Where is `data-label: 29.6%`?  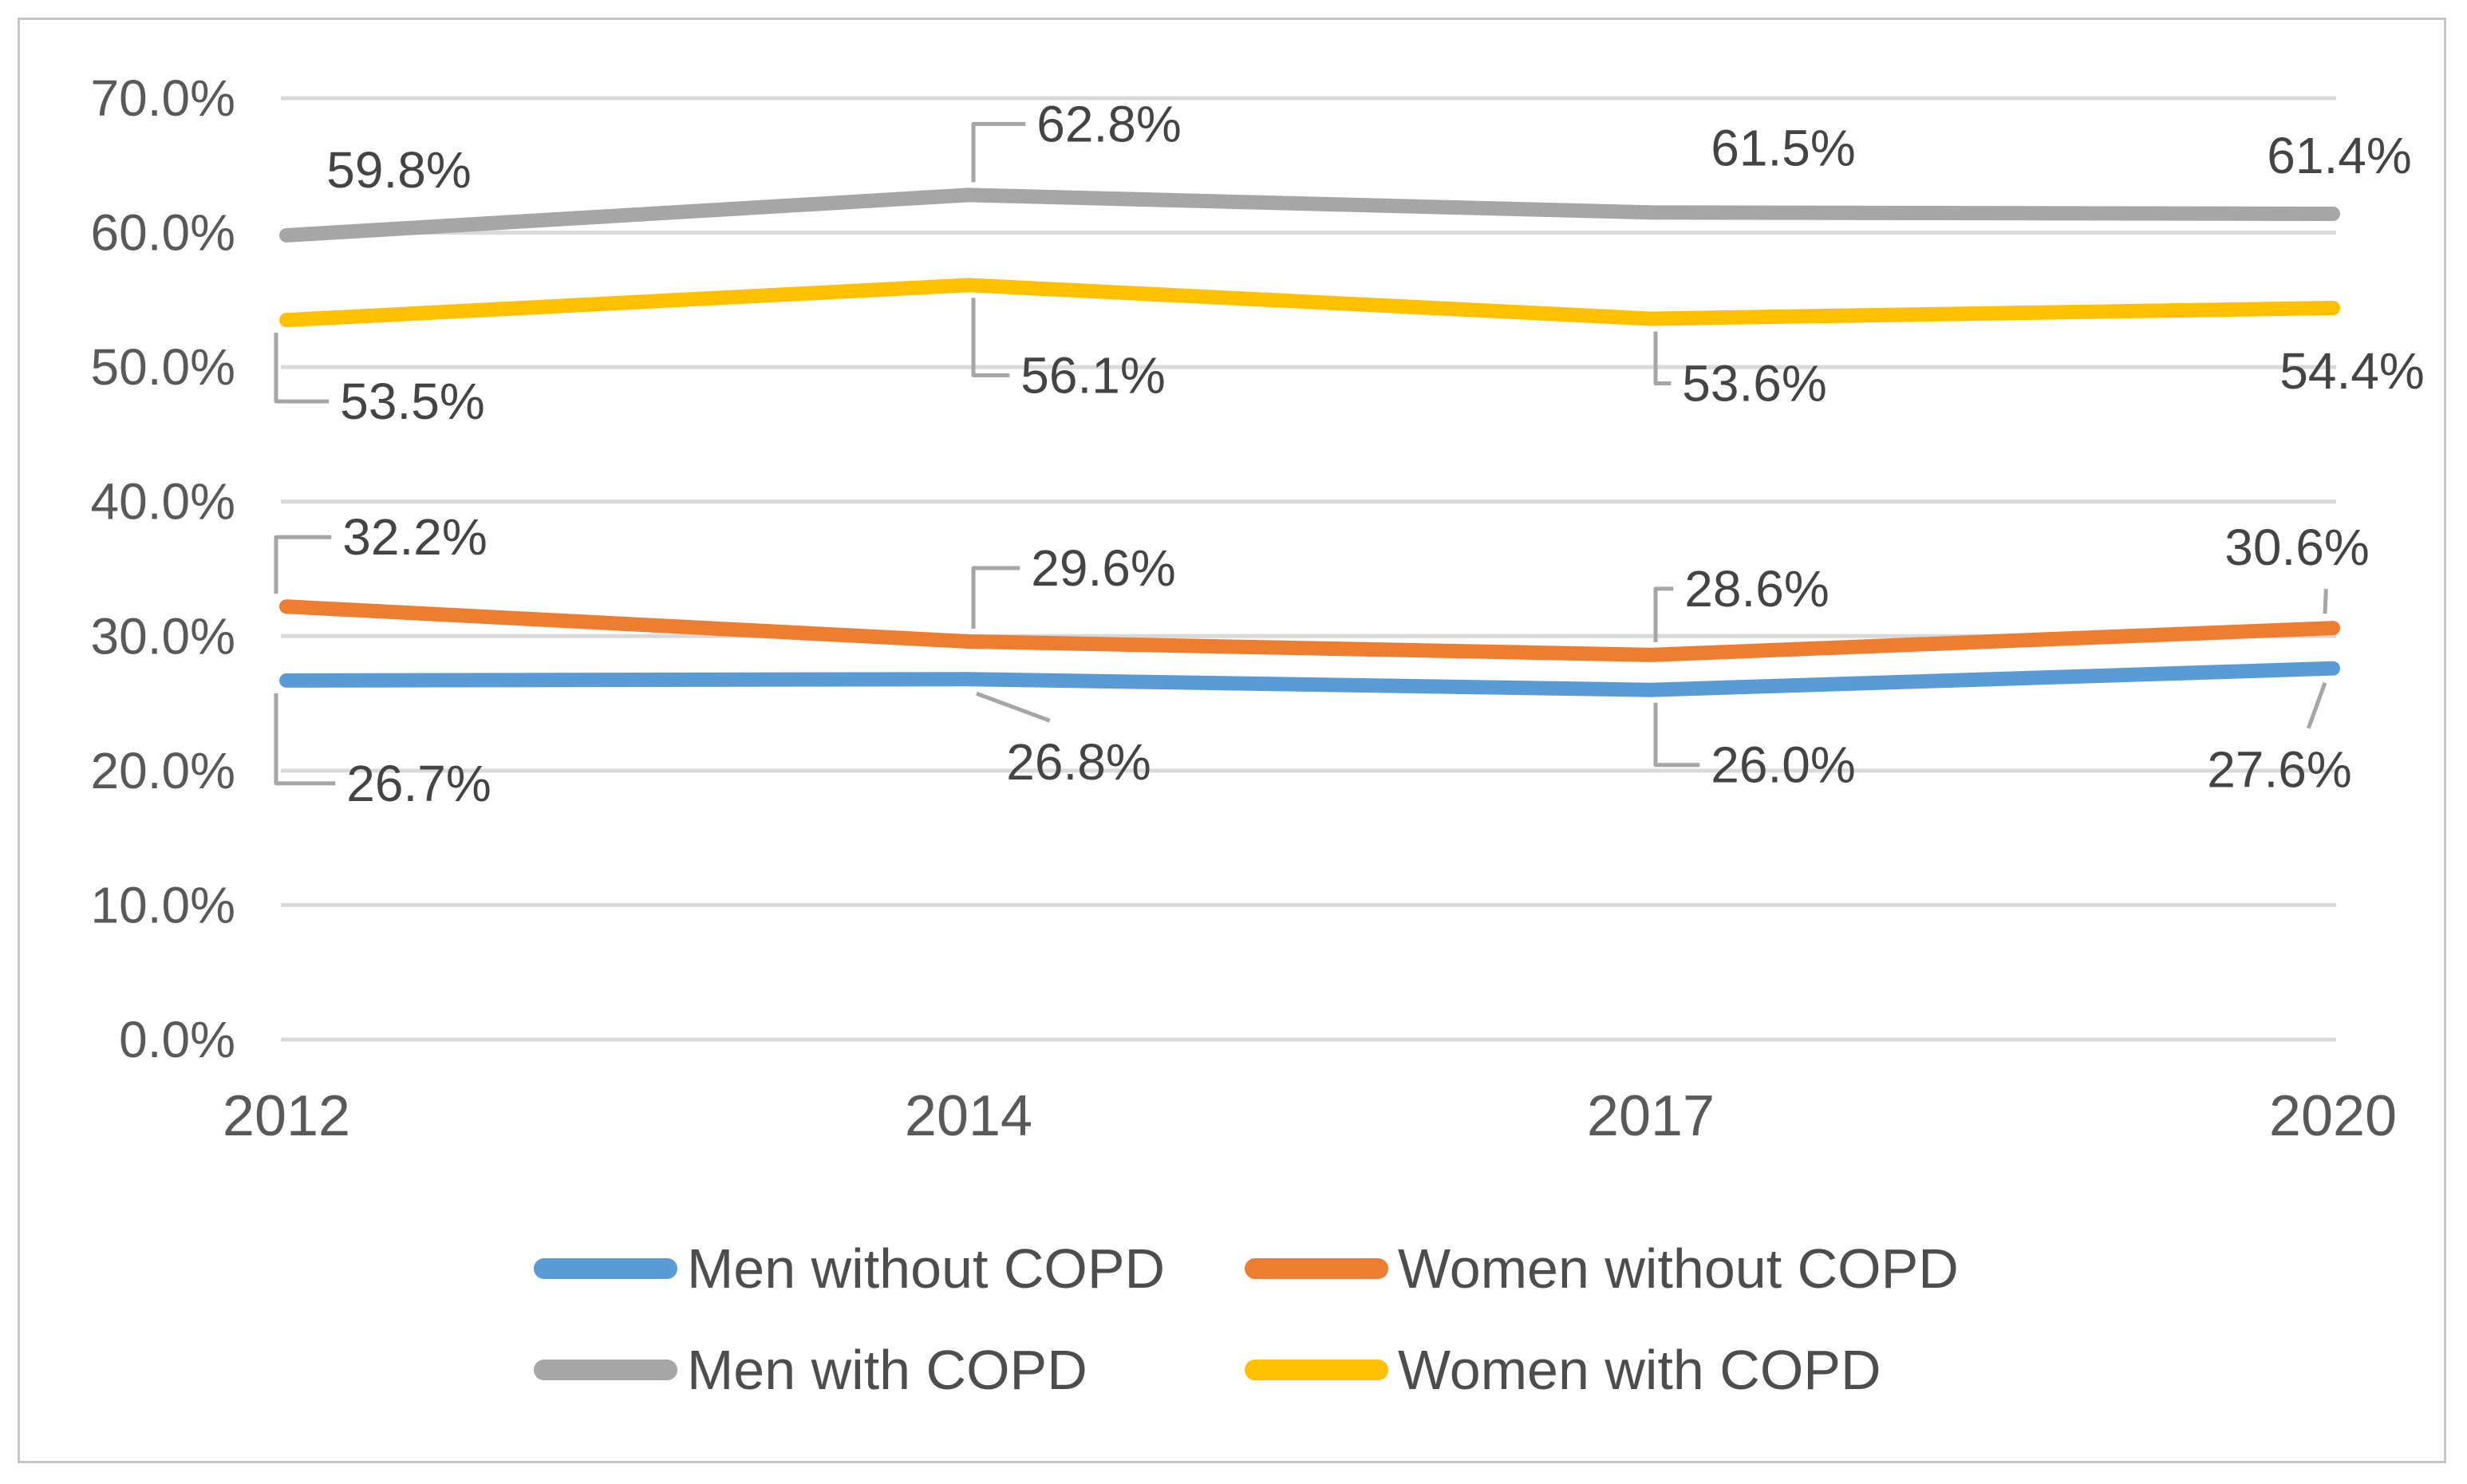
data-label: 29.6% is located at coordinates (1103, 568).